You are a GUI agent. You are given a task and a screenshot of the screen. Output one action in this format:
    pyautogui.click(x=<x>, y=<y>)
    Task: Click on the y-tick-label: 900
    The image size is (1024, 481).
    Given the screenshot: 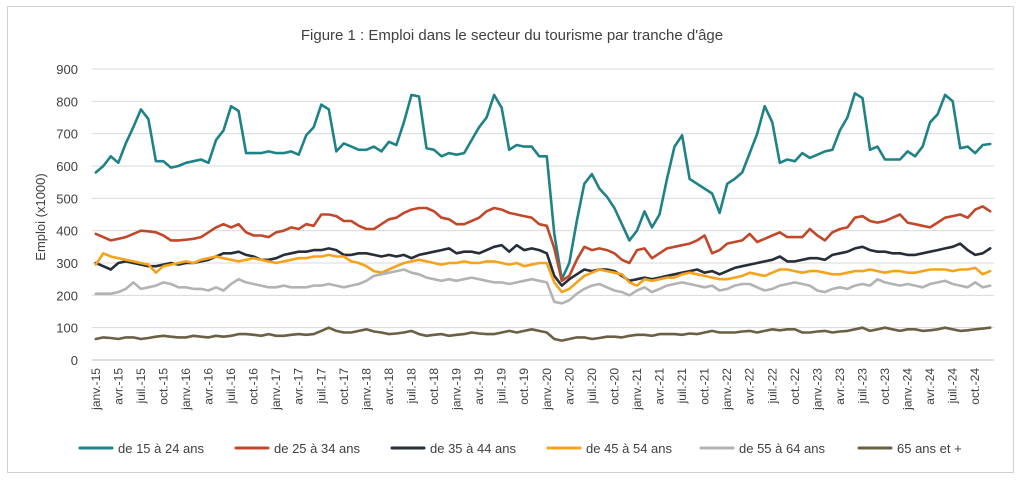 What is the action you would take?
    pyautogui.click(x=67, y=69)
    